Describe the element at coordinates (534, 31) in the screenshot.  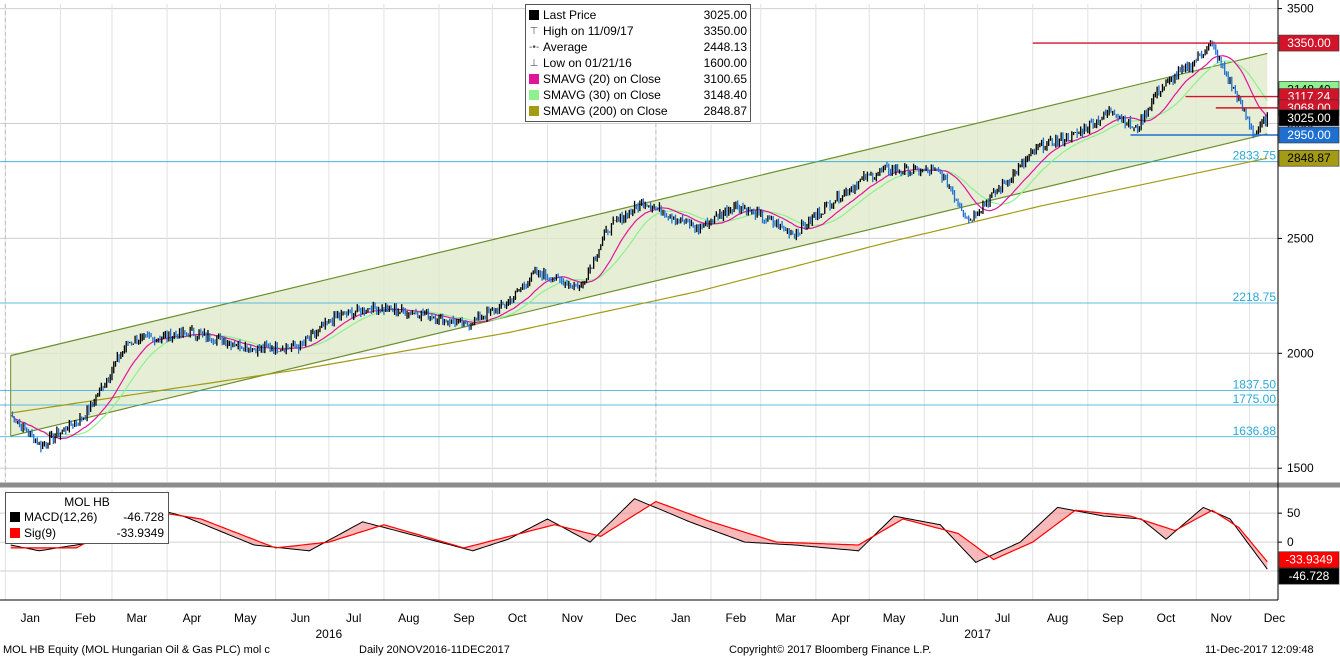
I see `high-marker-icon: ⊤` at that location.